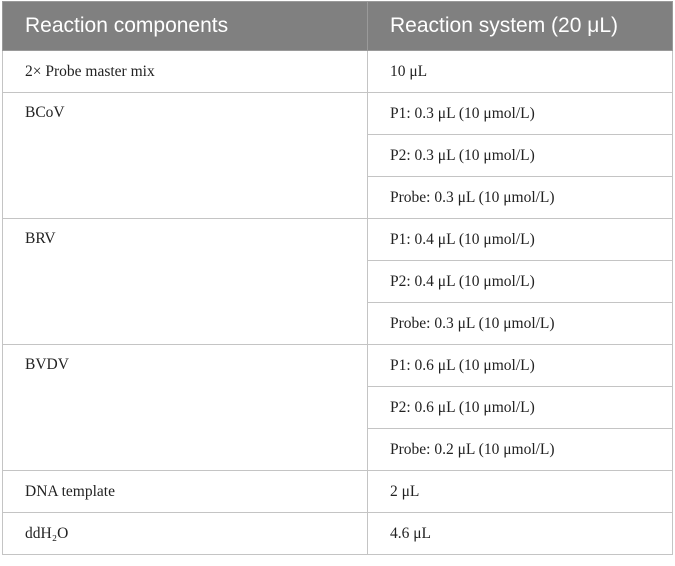 This screenshot has width=675, height=566. What do you see at coordinates (520, 113) in the screenshot?
I see `value-cell: P1: 0.3 μL (10 μmol/L)` at bounding box center [520, 113].